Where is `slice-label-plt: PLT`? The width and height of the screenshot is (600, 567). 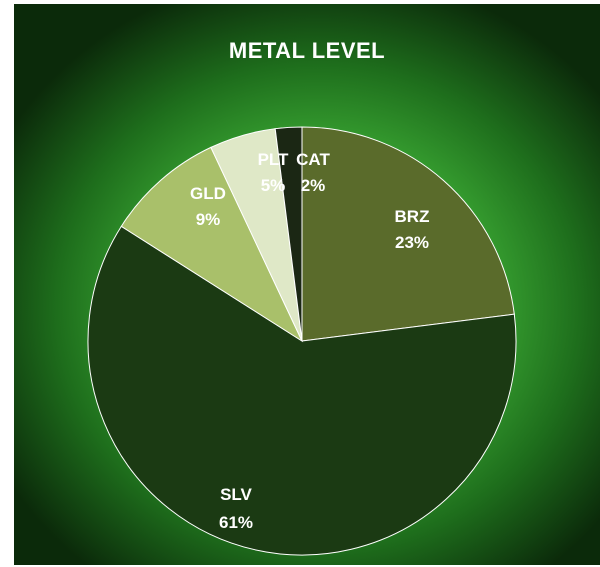 slice-label-plt: PLT is located at coordinates (273, 159).